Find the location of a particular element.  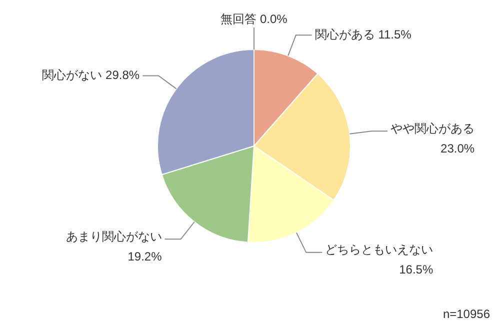

data-label: 16.5% is located at coordinates (416, 269).